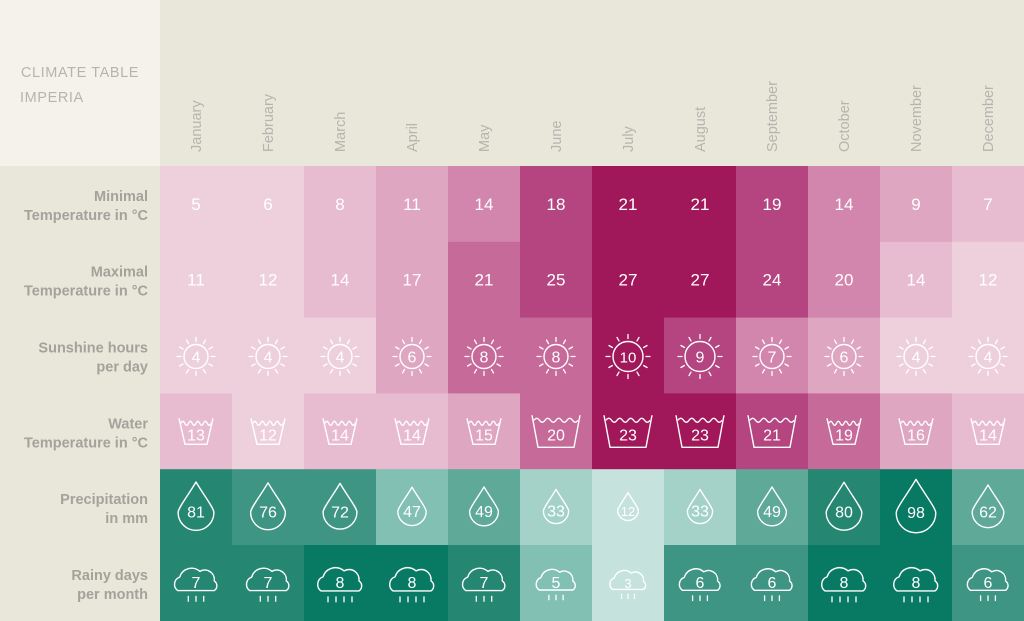 The image size is (1024, 621). I want to click on table-cell: 11, so click(412, 204).